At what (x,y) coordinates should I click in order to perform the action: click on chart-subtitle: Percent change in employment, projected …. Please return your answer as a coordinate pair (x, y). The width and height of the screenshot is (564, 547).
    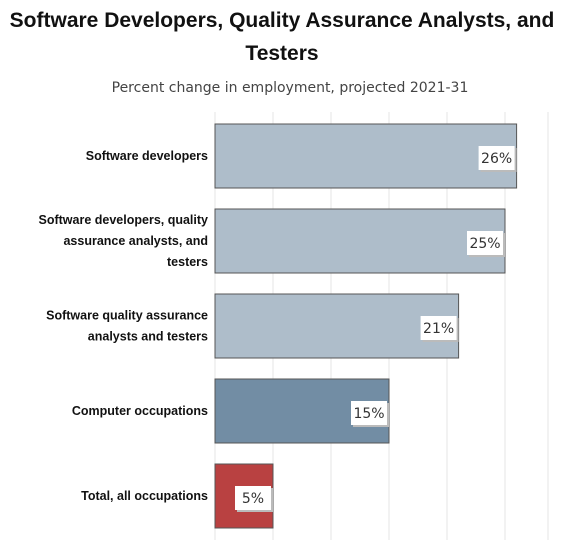
    Looking at the image, I should click on (290, 88).